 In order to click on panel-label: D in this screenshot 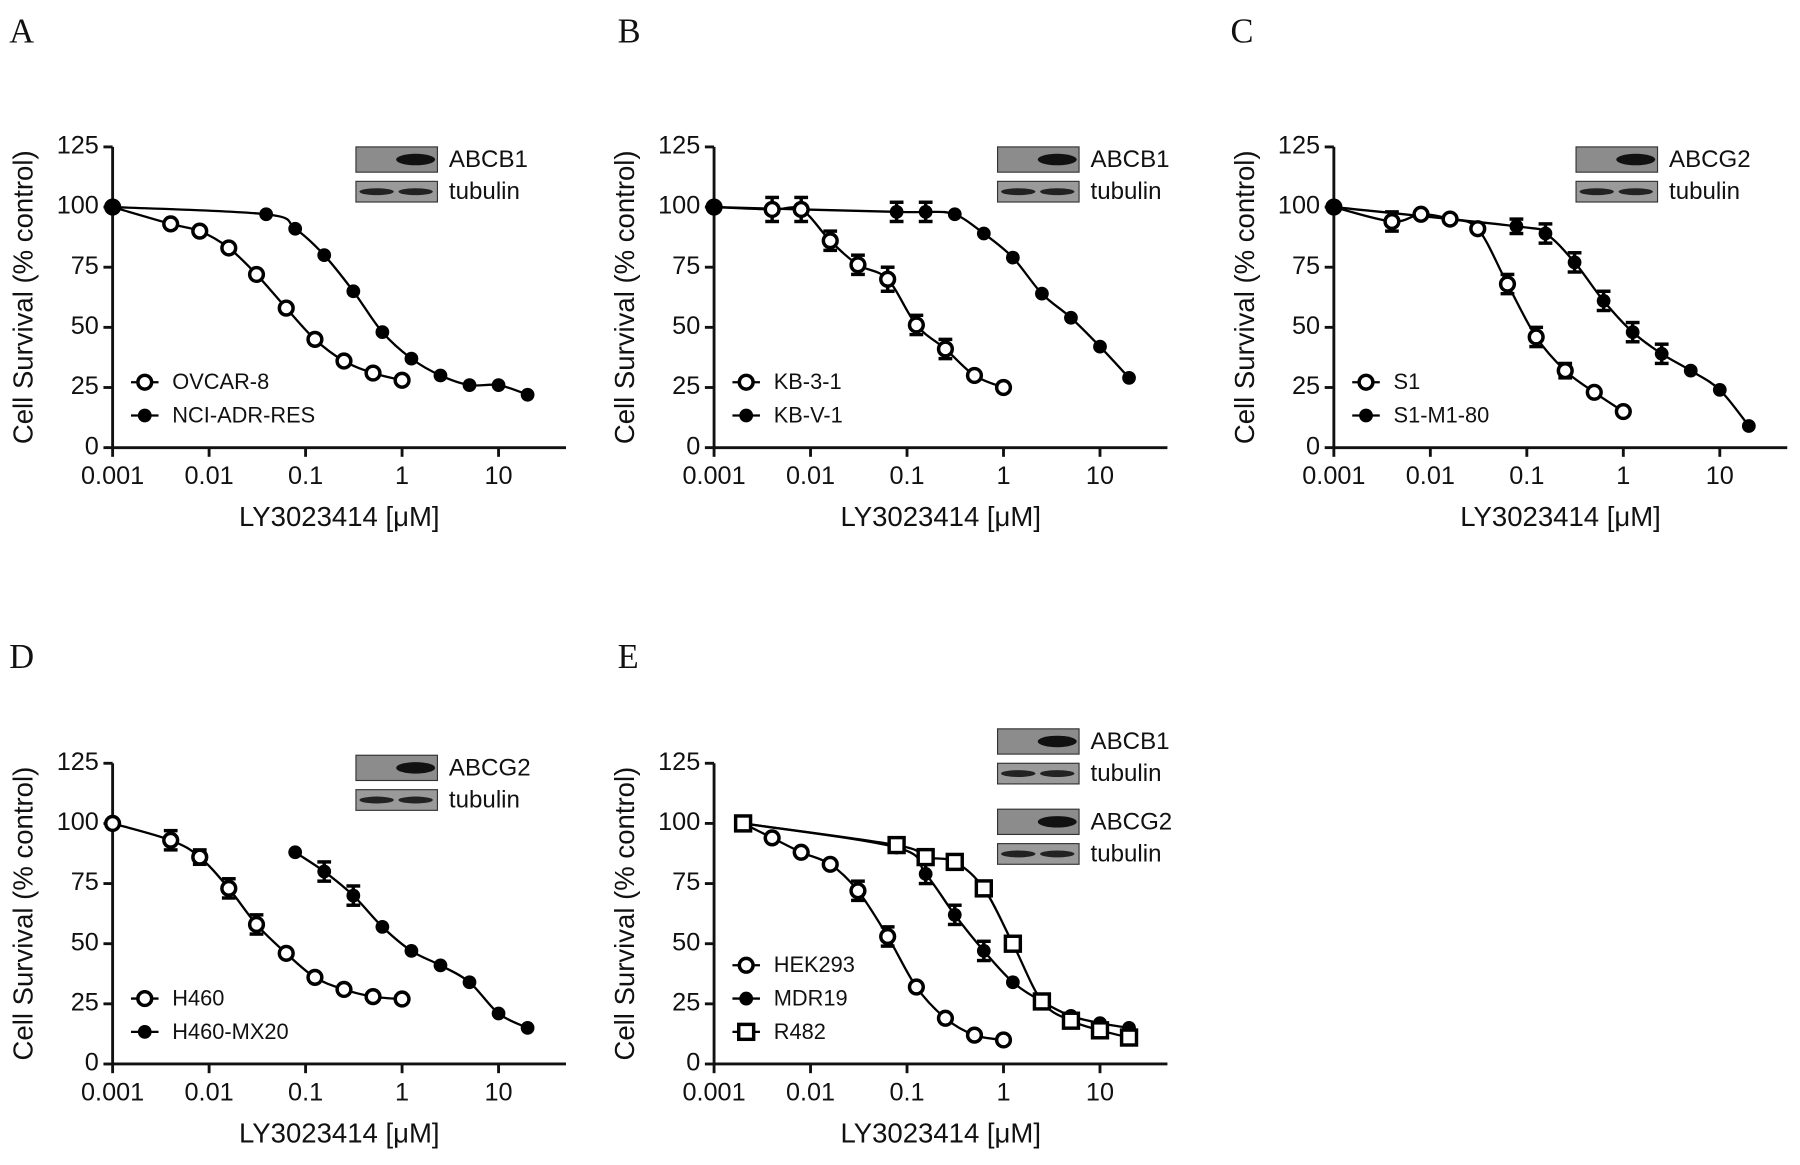, I will do `click(21, 657)`.